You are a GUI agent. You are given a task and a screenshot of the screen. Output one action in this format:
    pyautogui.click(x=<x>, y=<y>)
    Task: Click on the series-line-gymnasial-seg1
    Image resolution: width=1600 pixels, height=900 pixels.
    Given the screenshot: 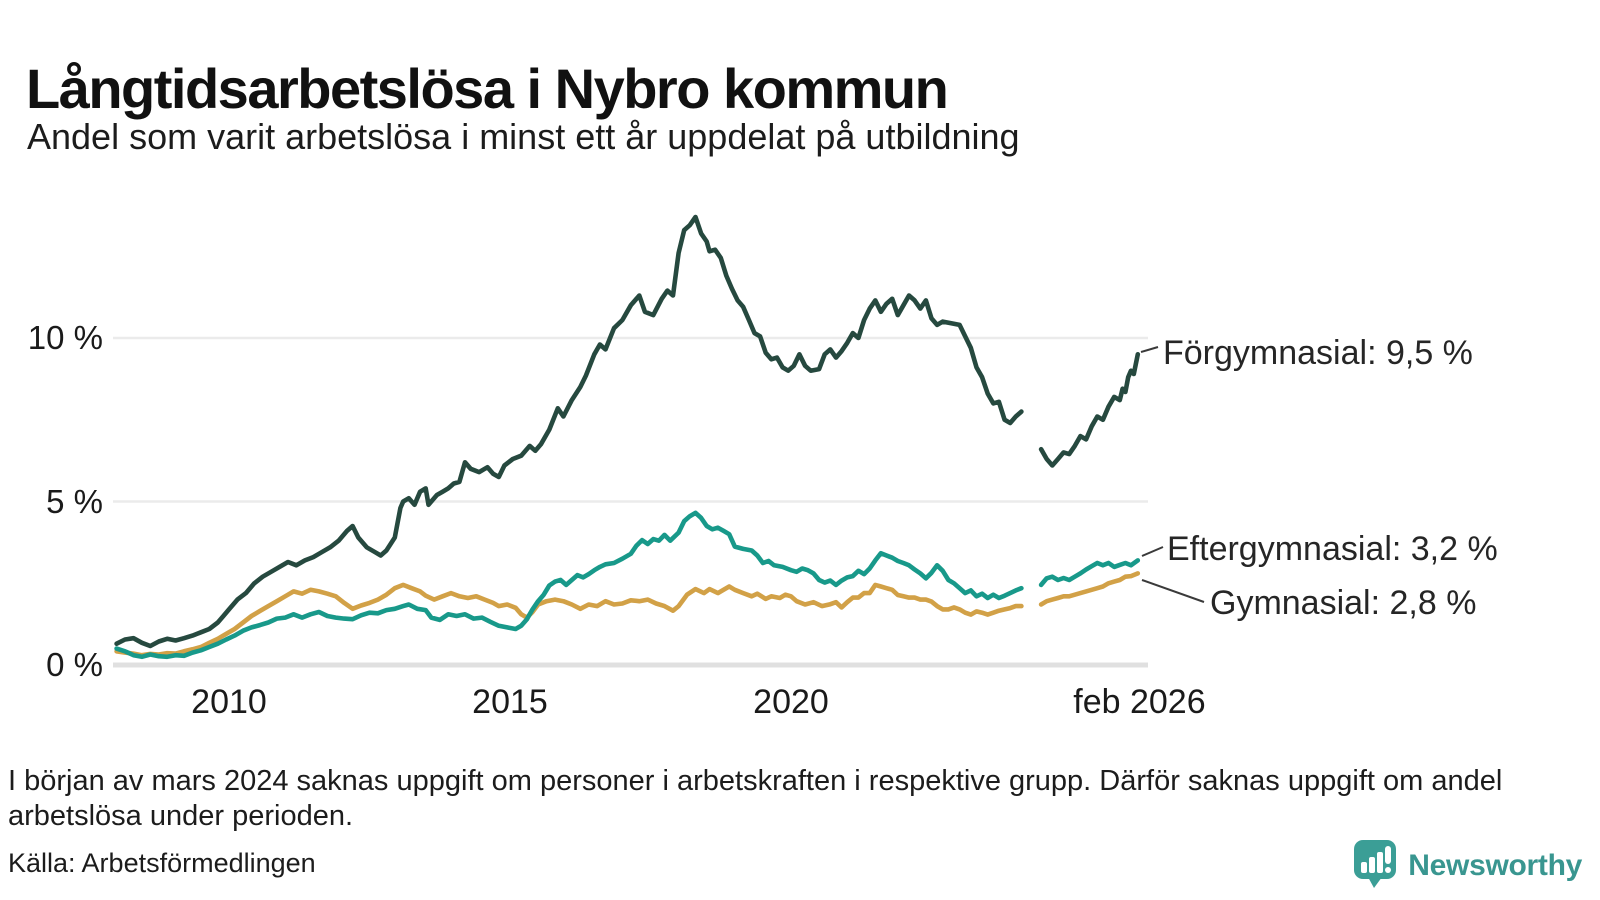 What is the action you would take?
    pyautogui.click(x=569, y=620)
    